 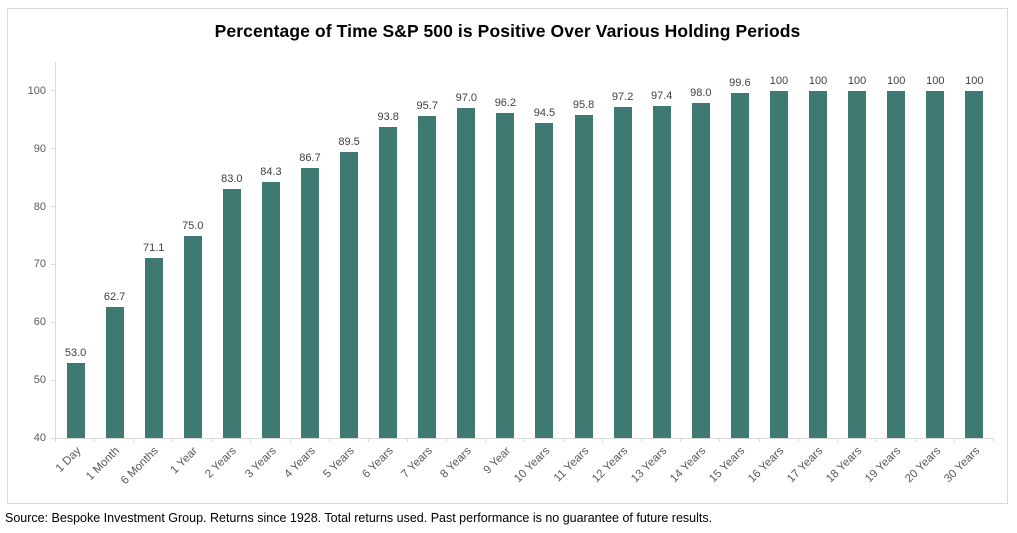 What do you see at coordinates (388, 116) in the screenshot?
I see `bar-value-label: 93.8` at bounding box center [388, 116].